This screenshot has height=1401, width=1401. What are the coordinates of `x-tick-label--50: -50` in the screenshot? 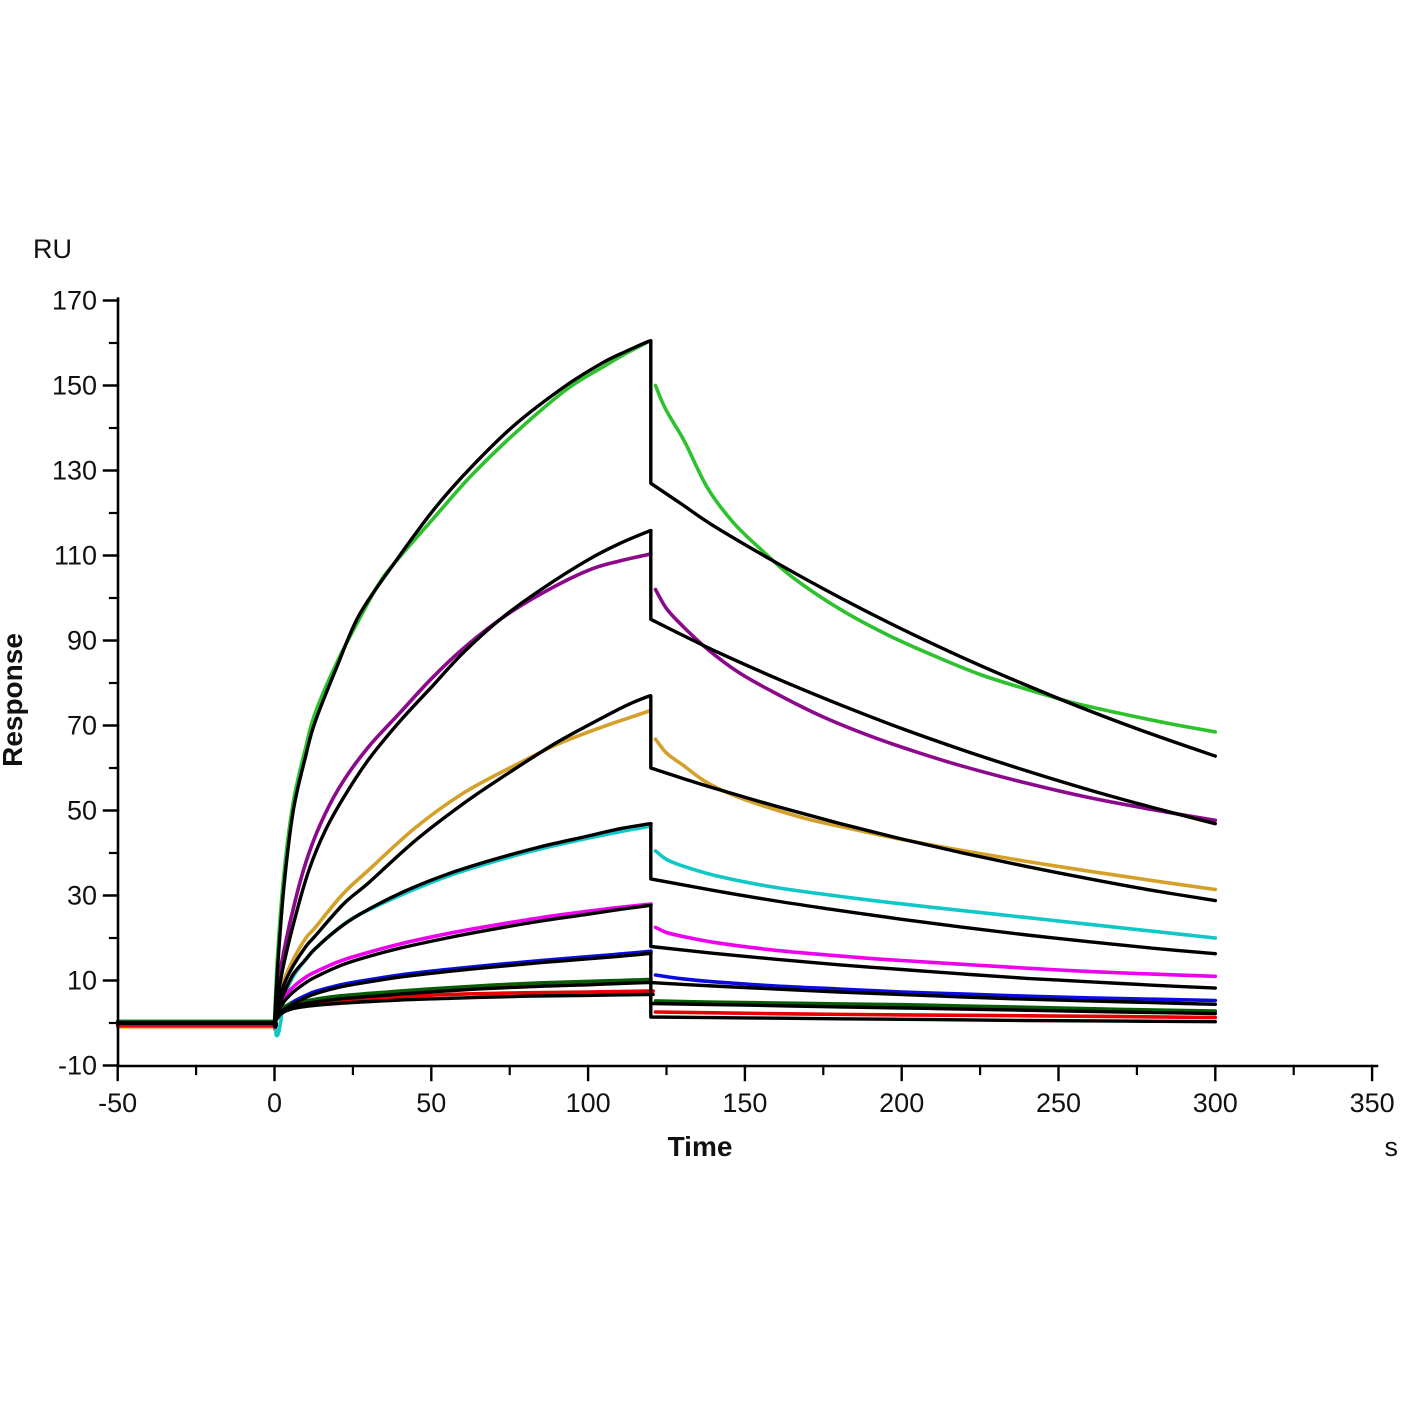 It's located at (117, 1103).